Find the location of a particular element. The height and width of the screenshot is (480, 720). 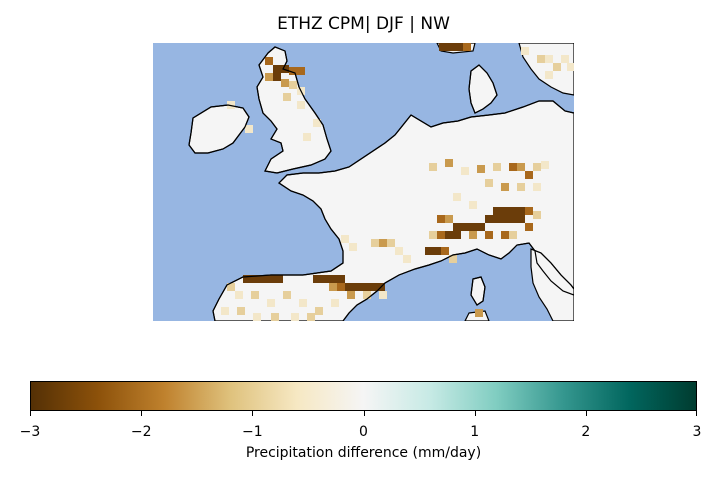

colorbar-label: Precipitation difference (mm/day) is located at coordinates (363, 453).